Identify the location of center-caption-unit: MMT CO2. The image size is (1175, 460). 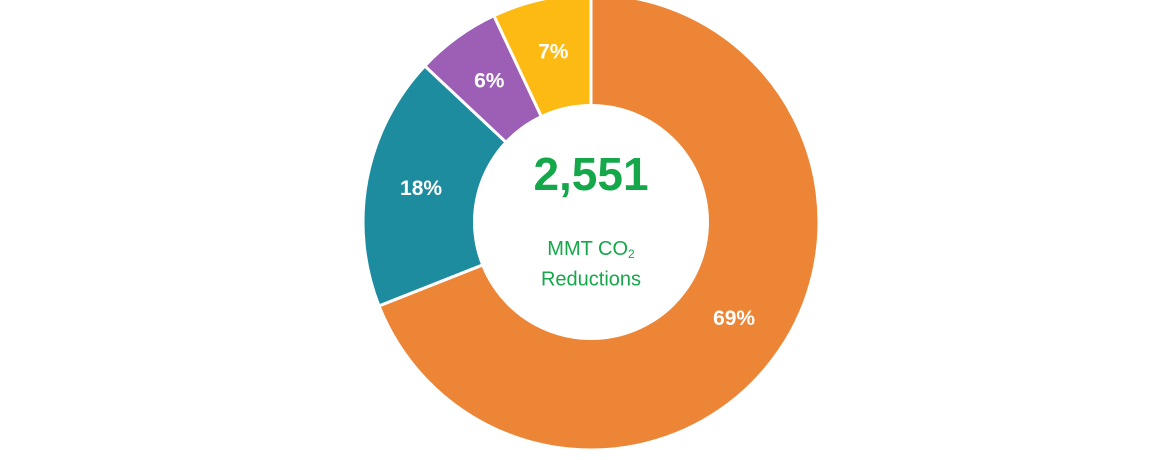
(591, 249).